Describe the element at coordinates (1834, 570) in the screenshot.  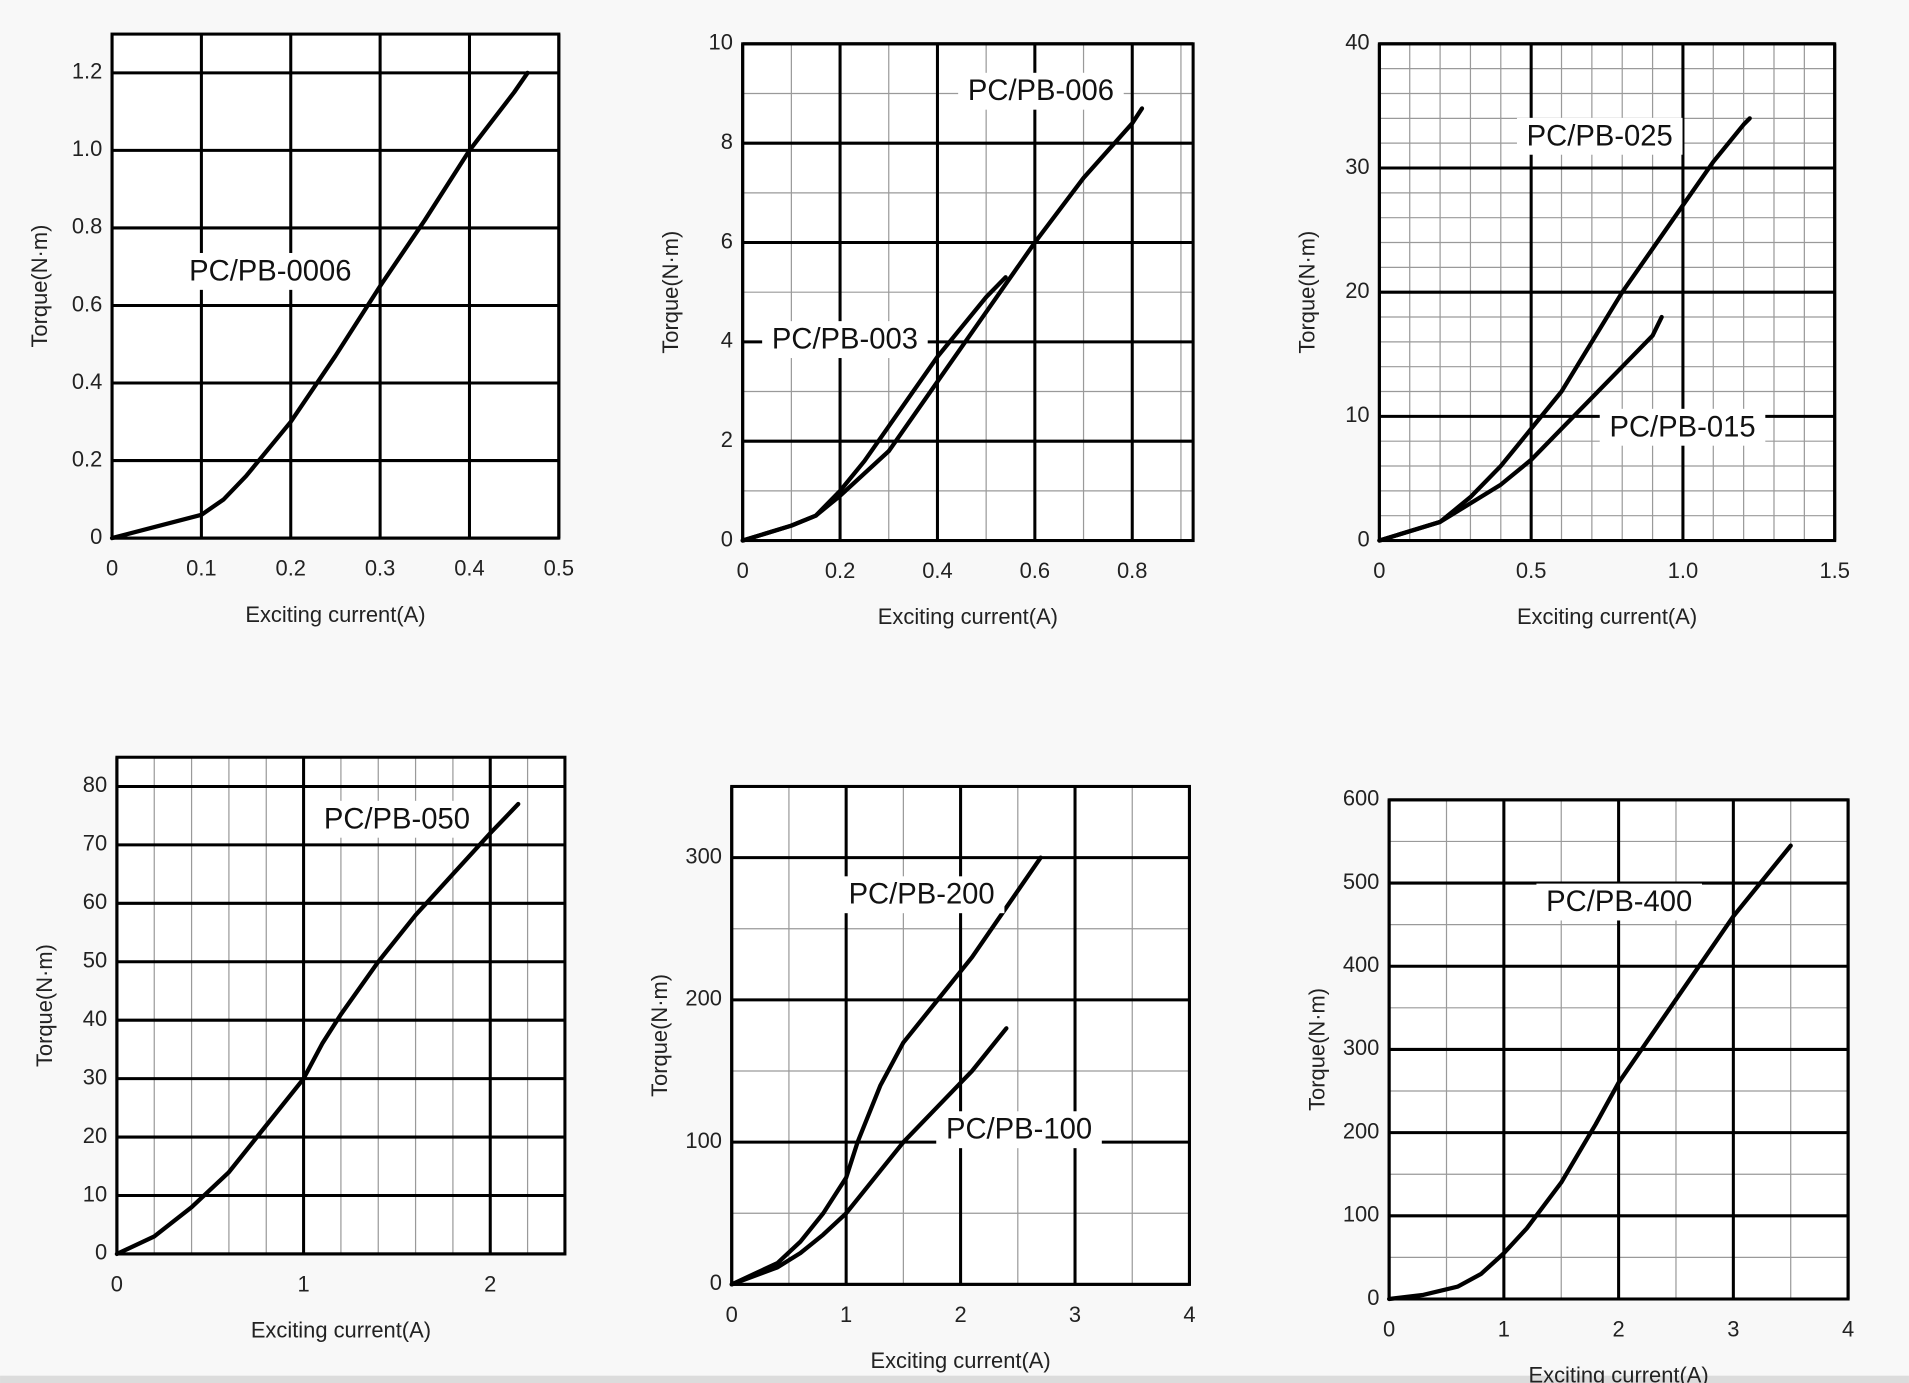
I see `x-tick-label: 1.5` at that location.